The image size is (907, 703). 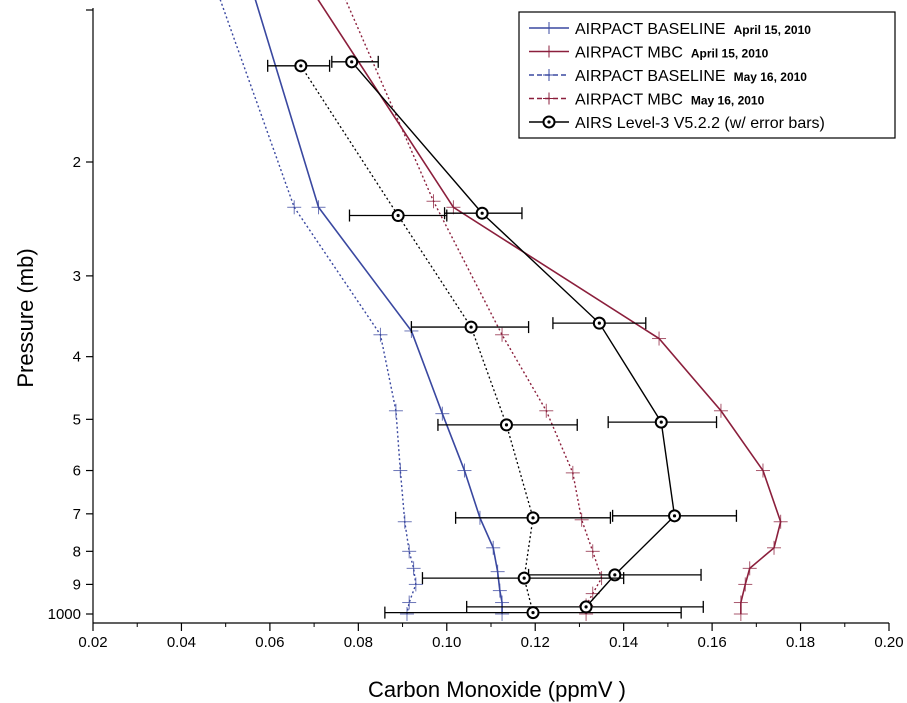 I want to click on legend-label: AIRPACT BASELINE April 15, 2010, so click(x=693, y=29).